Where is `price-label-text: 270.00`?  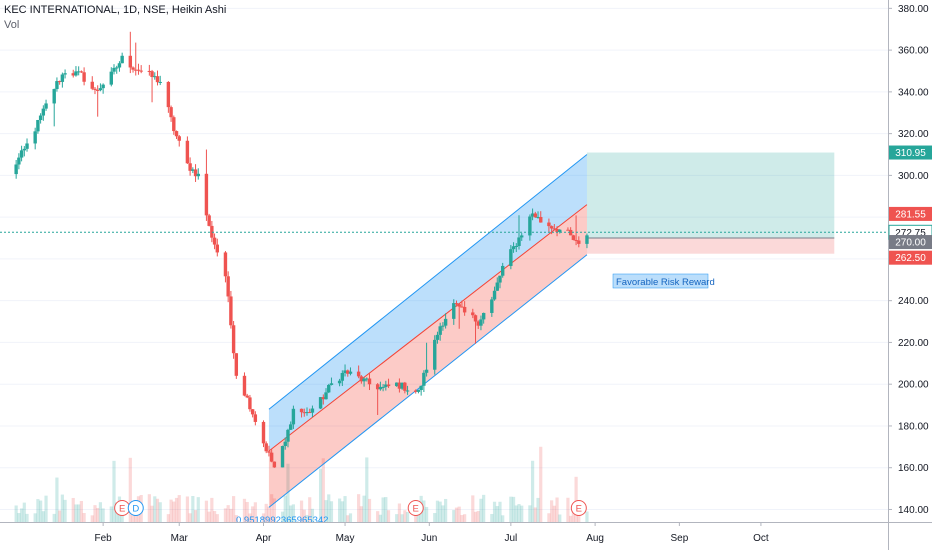
price-label-text: 270.00 is located at coordinates (910, 243).